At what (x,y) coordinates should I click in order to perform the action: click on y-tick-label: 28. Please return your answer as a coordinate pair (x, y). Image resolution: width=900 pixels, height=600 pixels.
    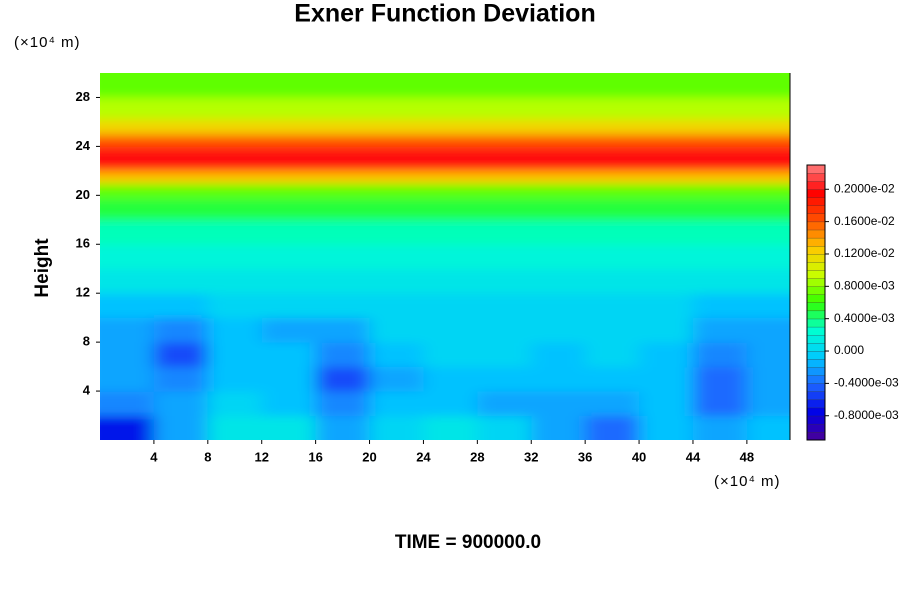
    Looking at the image, I should click on (83, 96).